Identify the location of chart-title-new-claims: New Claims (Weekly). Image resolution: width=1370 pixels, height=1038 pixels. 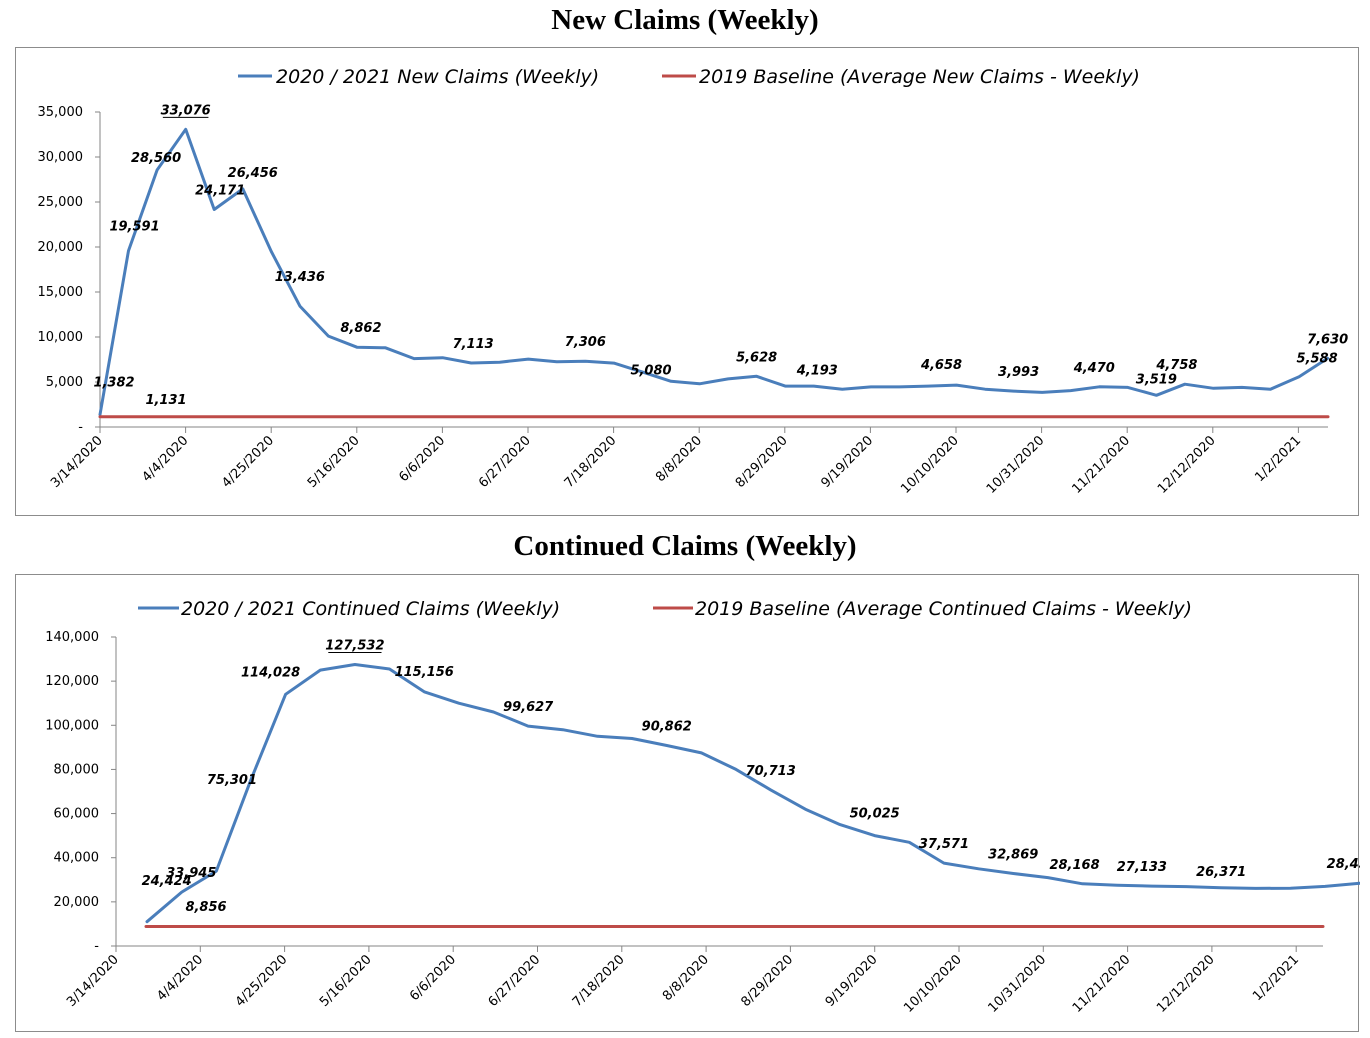
(685, 20).